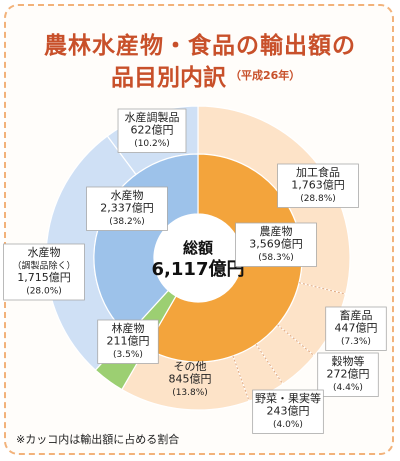  I want to click on inner-label-1-box, so click(128, 341).